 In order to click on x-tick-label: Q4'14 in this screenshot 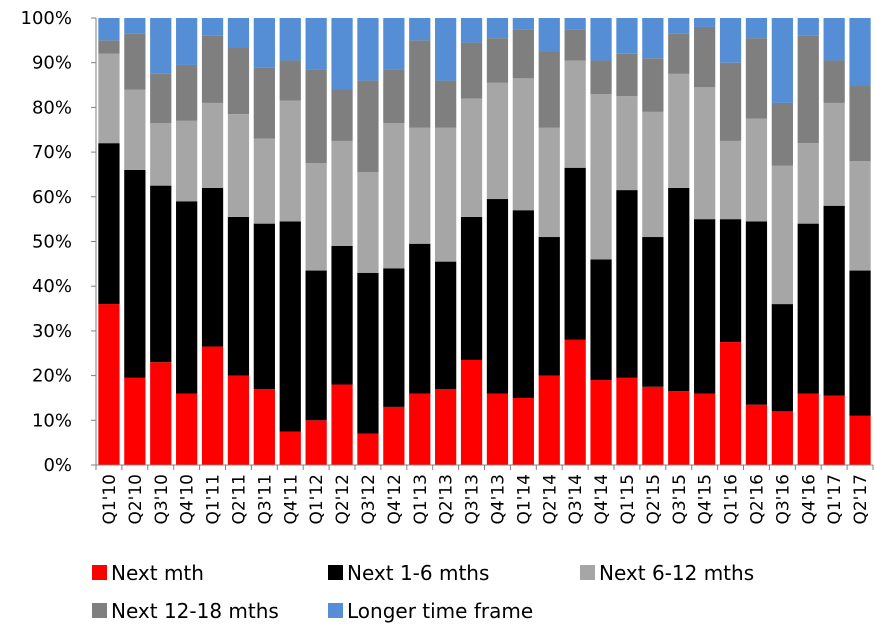, I will do `click(602, 499)`.